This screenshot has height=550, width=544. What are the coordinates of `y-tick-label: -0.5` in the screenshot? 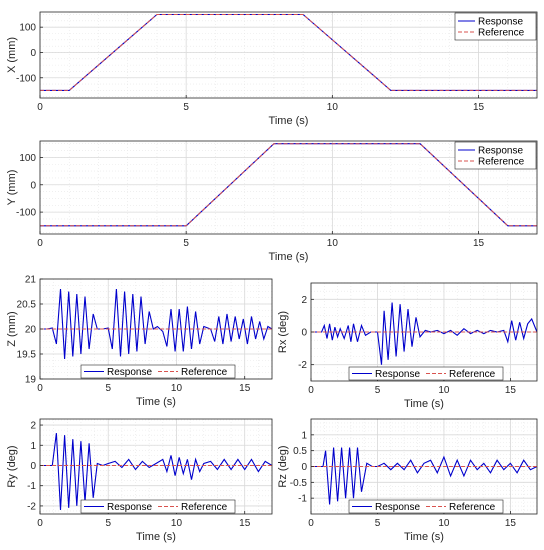 It's located at (299, 483).